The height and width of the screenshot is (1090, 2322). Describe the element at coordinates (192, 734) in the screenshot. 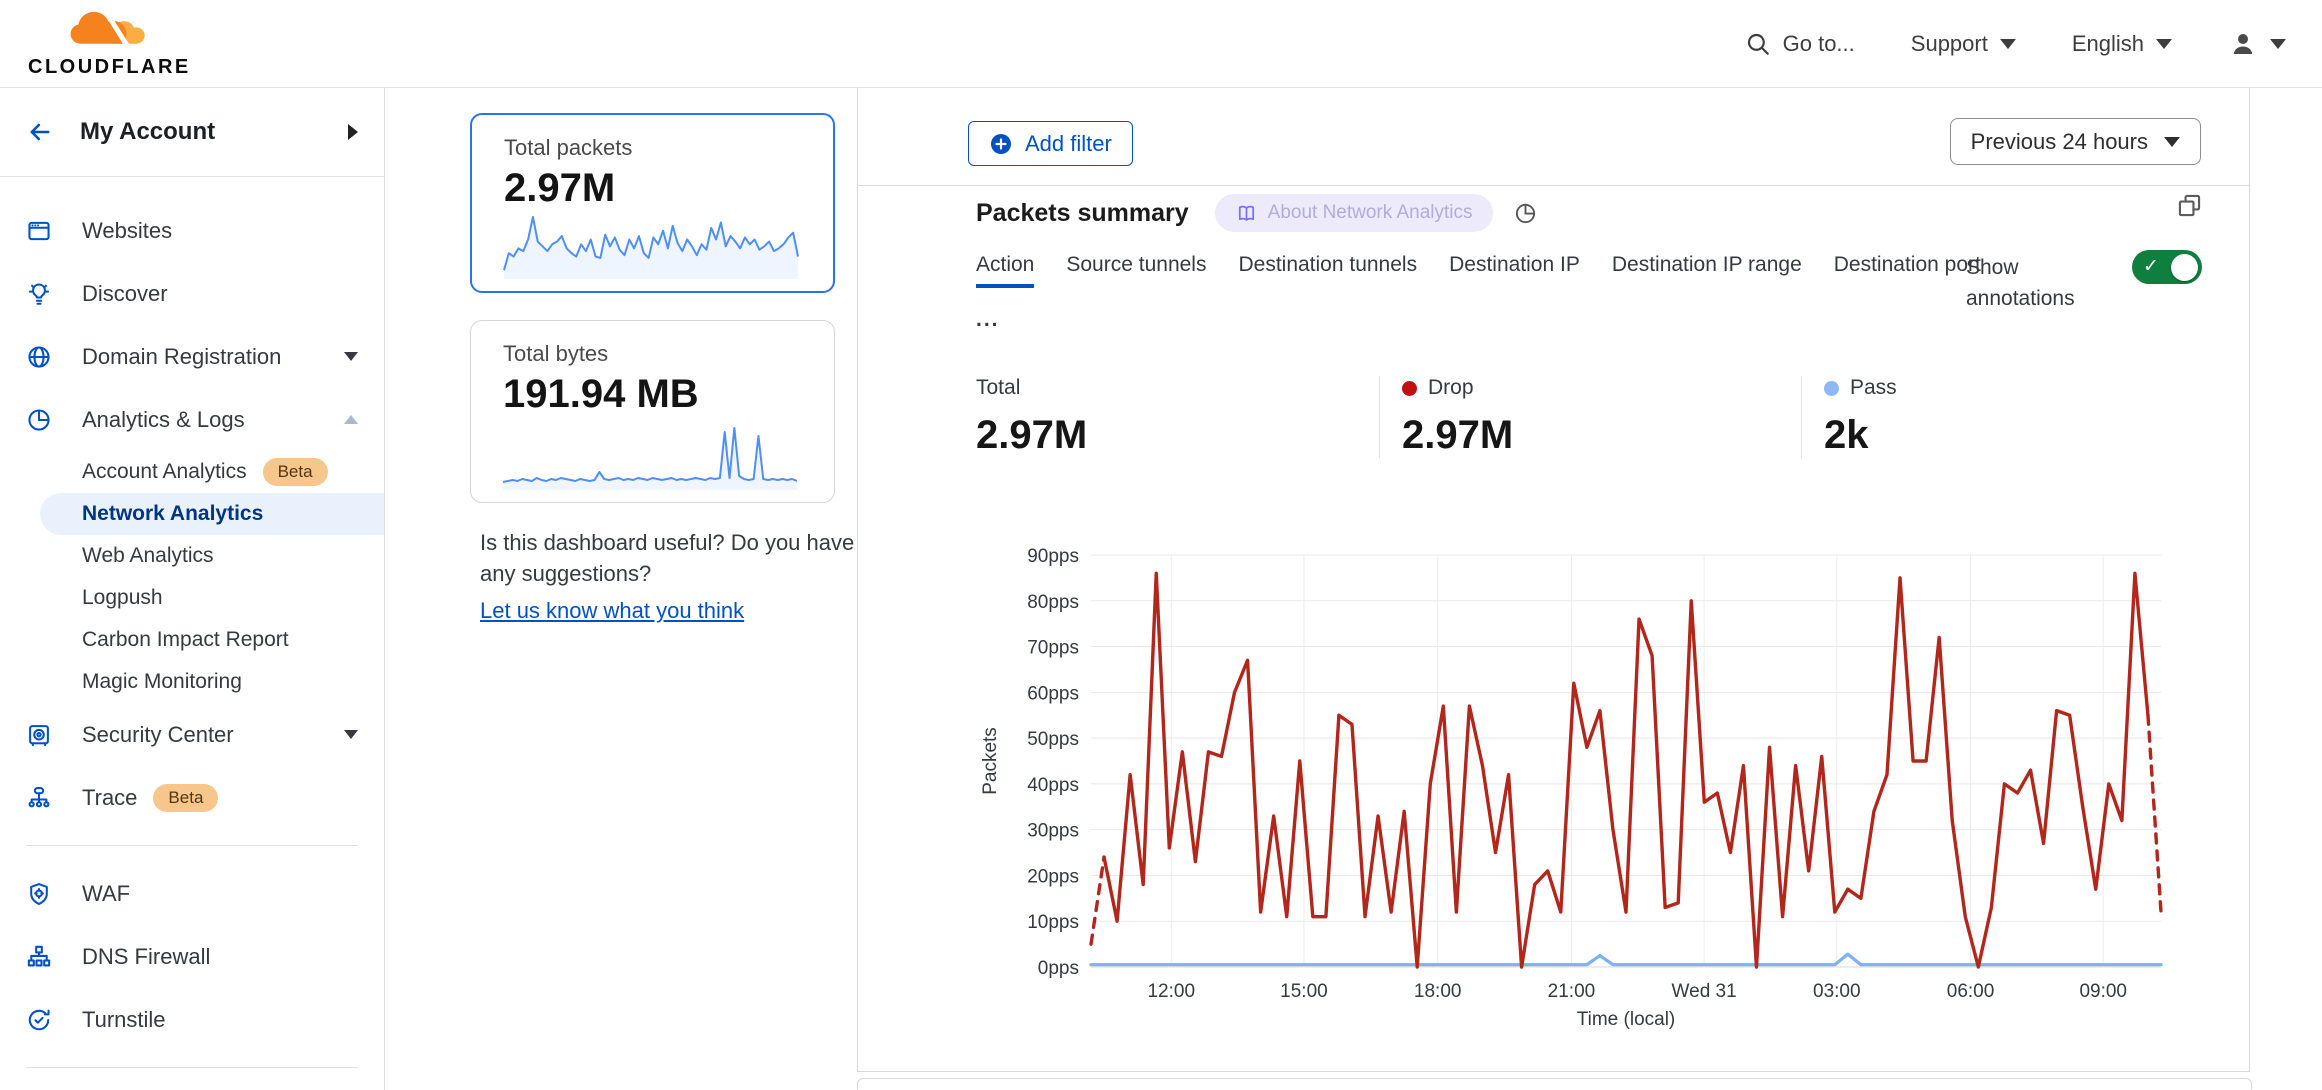

I see `sidebar-item-security-center: Security Center` at that location.